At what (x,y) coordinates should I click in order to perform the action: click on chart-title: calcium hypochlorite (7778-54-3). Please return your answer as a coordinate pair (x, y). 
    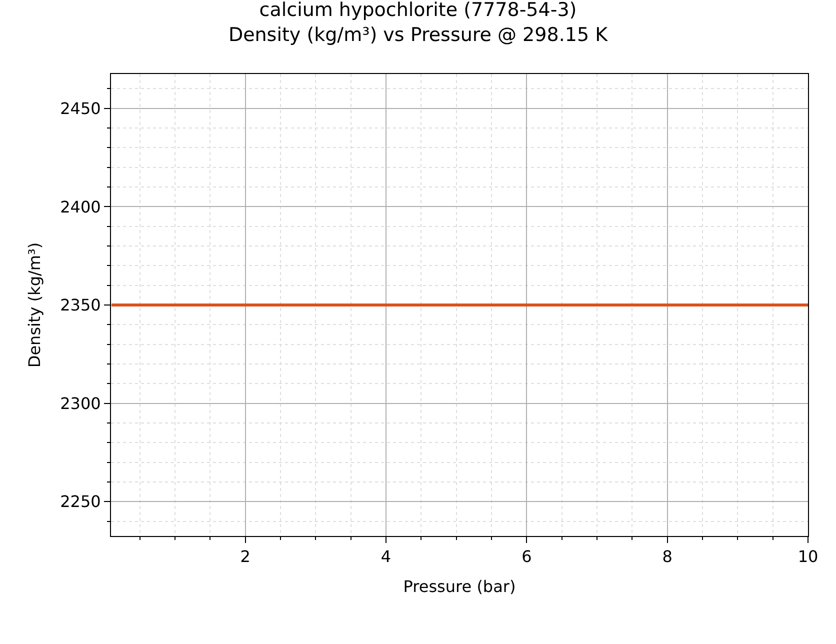
    Looking at the image, I should click on (418, 11).